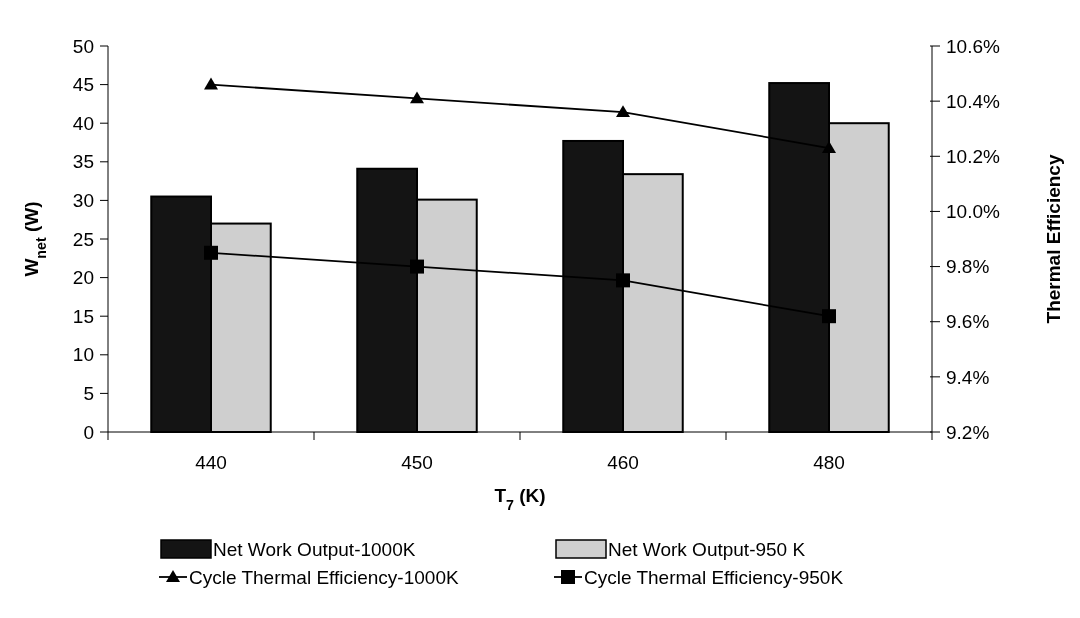 The image size is (1080, 618). I want to click on y-tick-label: 25, so click(83, 239).